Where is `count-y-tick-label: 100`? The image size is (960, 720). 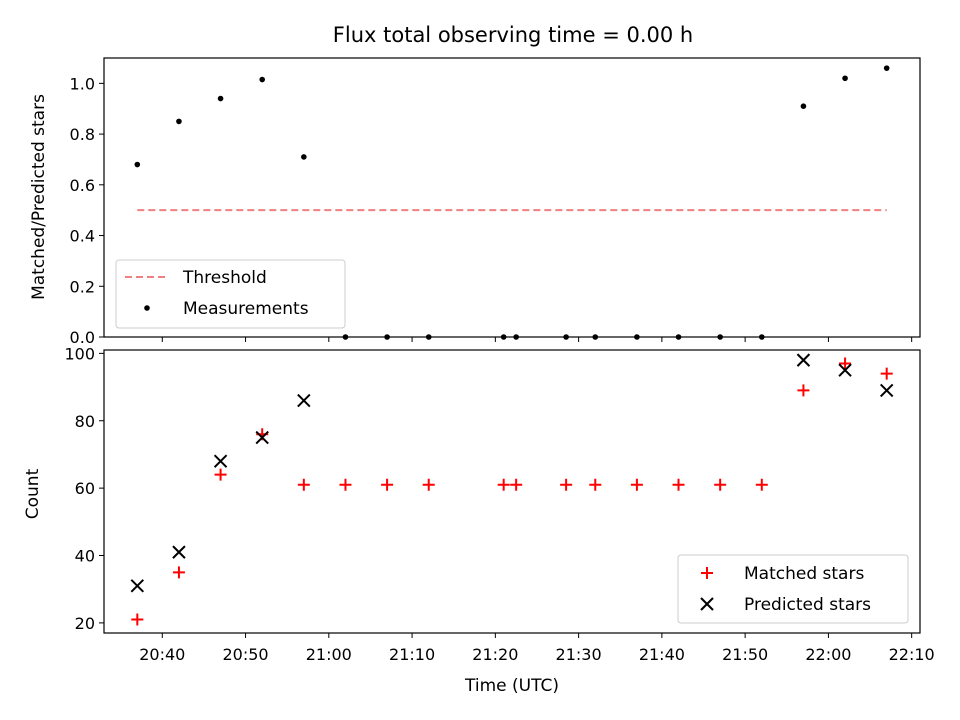
count-y-tick-label: 100 is located at coordinates (79, 353).